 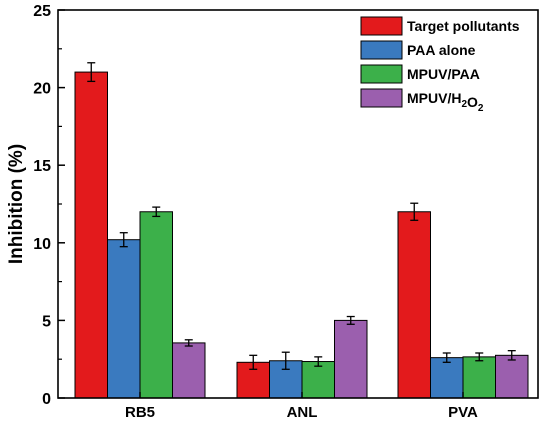 I want to click on legend-item-3: MPUV/PAA, so click(x=420, y=74).